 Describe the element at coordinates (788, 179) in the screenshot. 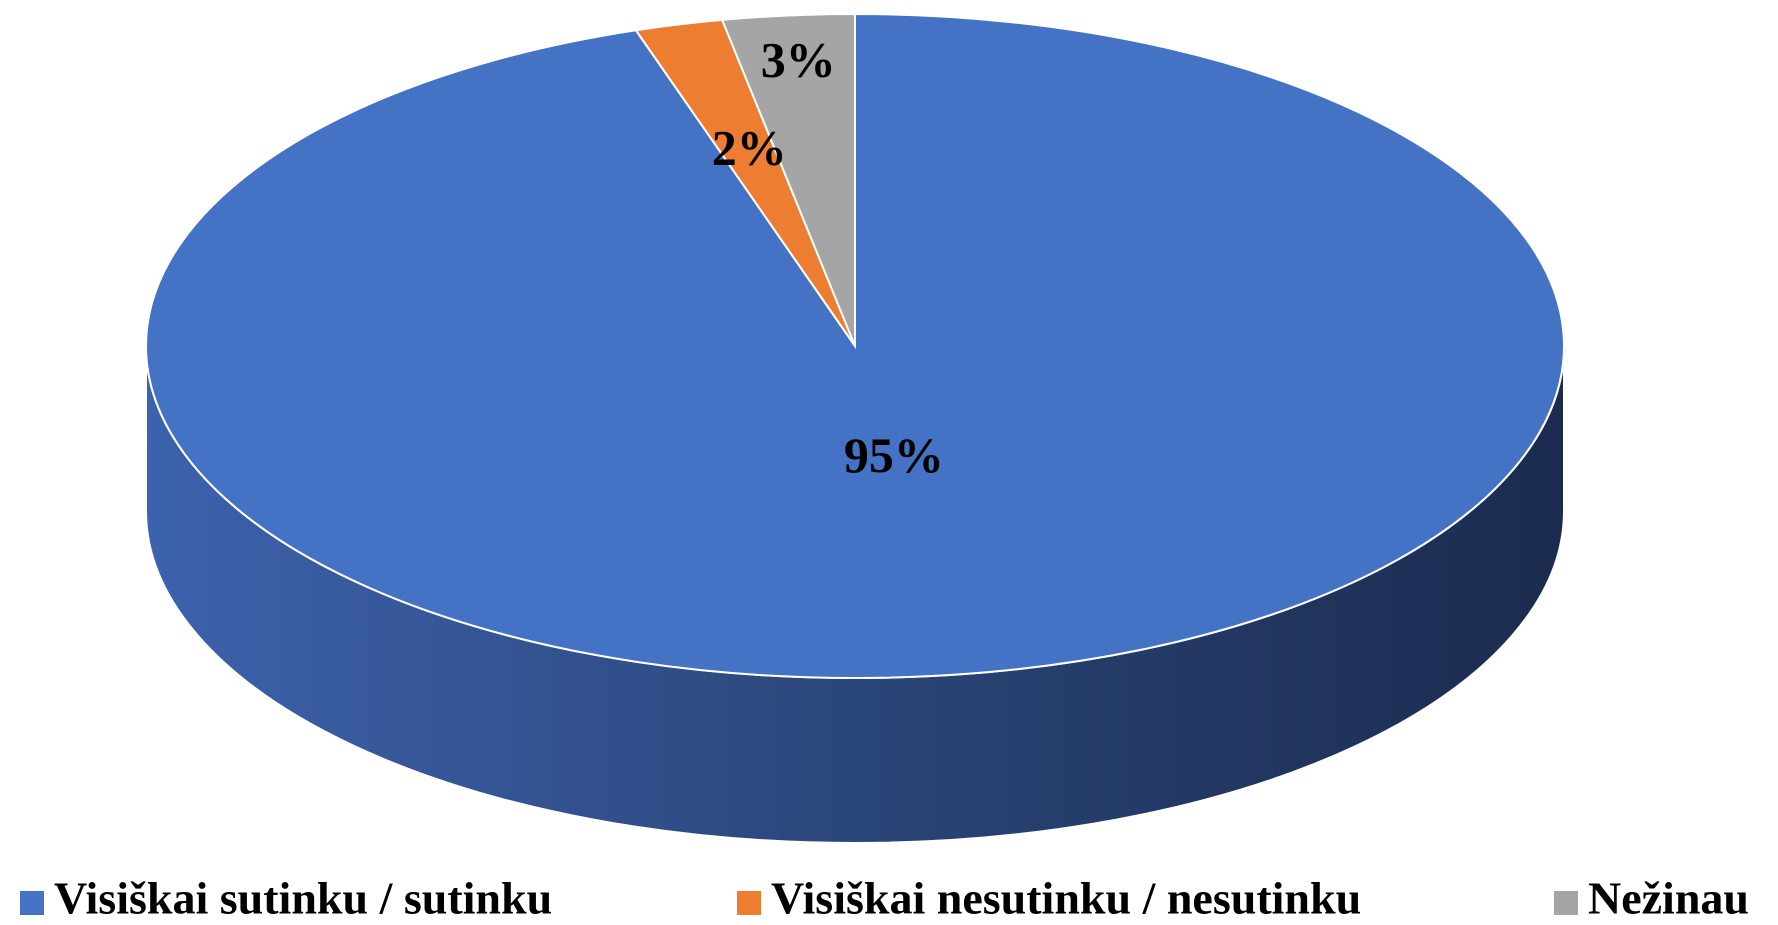

I see `slice` at that location.